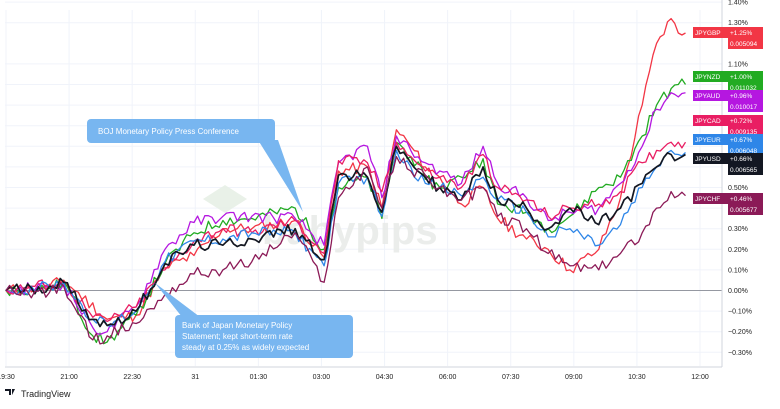  I want to click on badge-jpyeur: JPYEUR +0.67% 0.006048, so click(728, 145).